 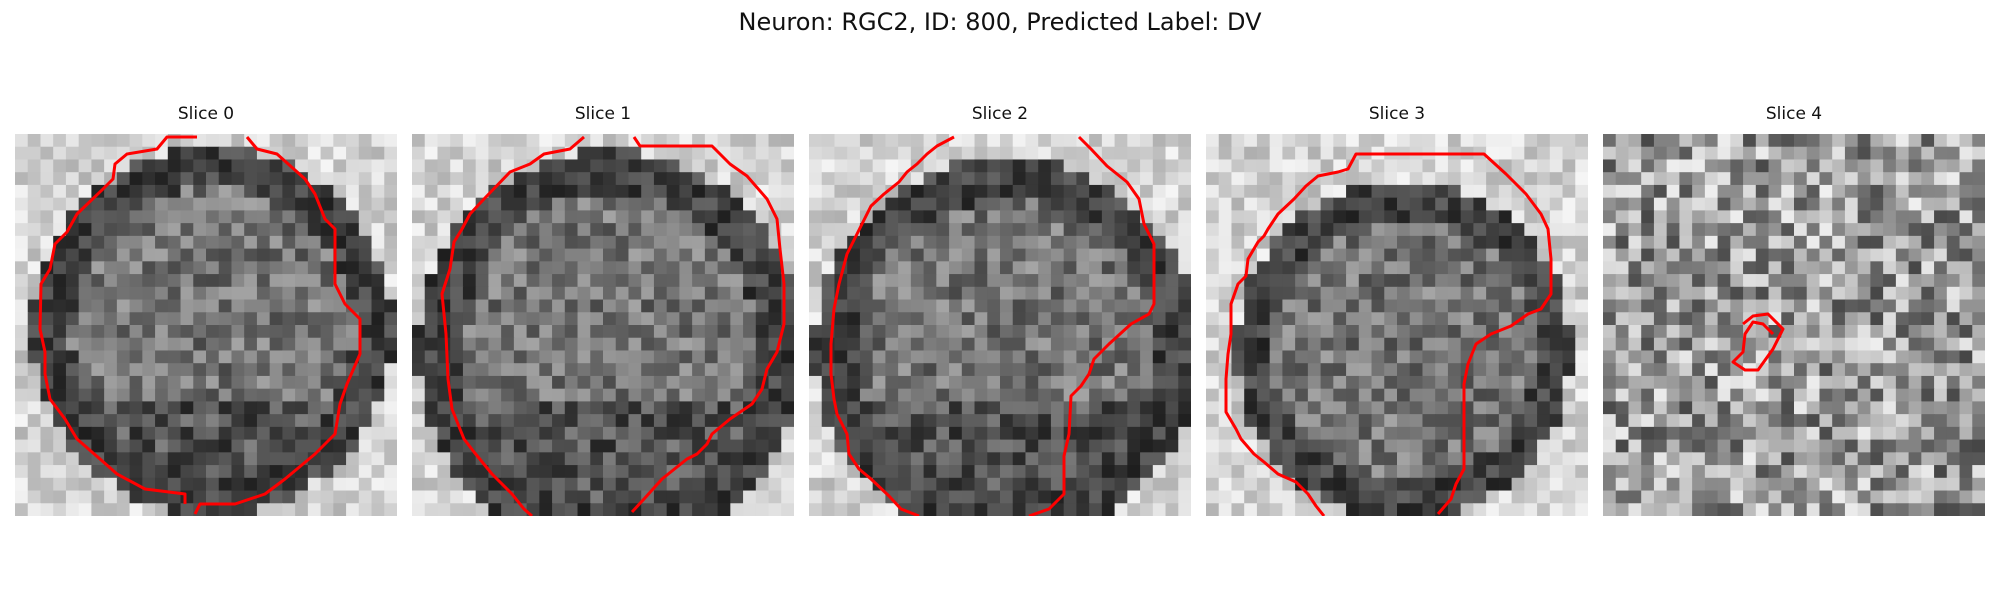 What do you see at coordinates (1465, 333) in the screenshot?
I see `cell-contour-3b` at bounding box center [1465, 333].